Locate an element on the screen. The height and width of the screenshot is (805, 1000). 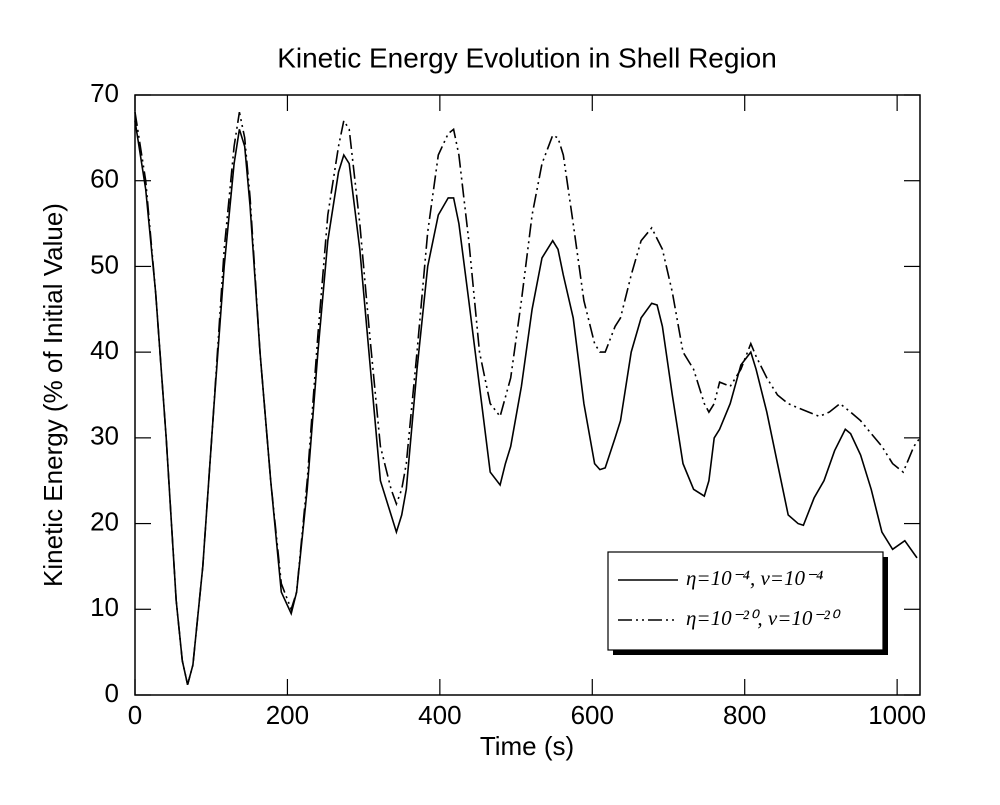
legend: η=10⁻⁴, ν=10⁻⁴ η=10⁻²⁰, ν=10⁻²⁰ is located at coordinates (747, 603).